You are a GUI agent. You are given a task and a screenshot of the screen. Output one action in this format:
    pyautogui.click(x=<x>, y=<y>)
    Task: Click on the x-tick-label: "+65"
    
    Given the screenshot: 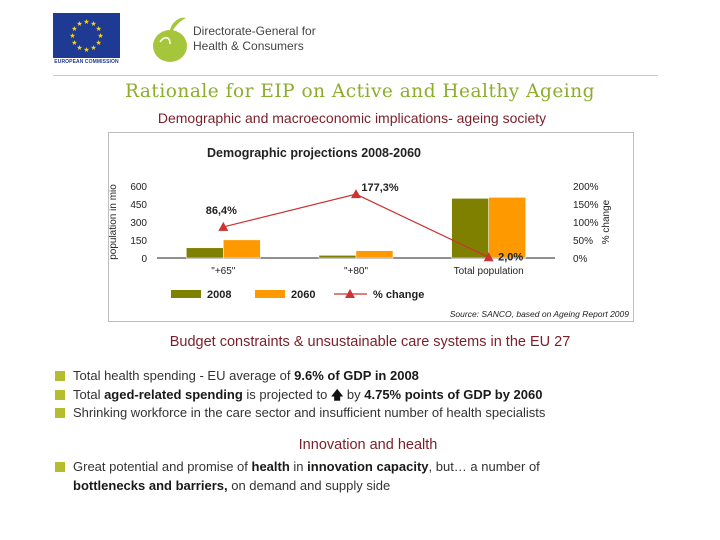 What is the action you would take?
    pyautogui.click(x=223, y=271)
    